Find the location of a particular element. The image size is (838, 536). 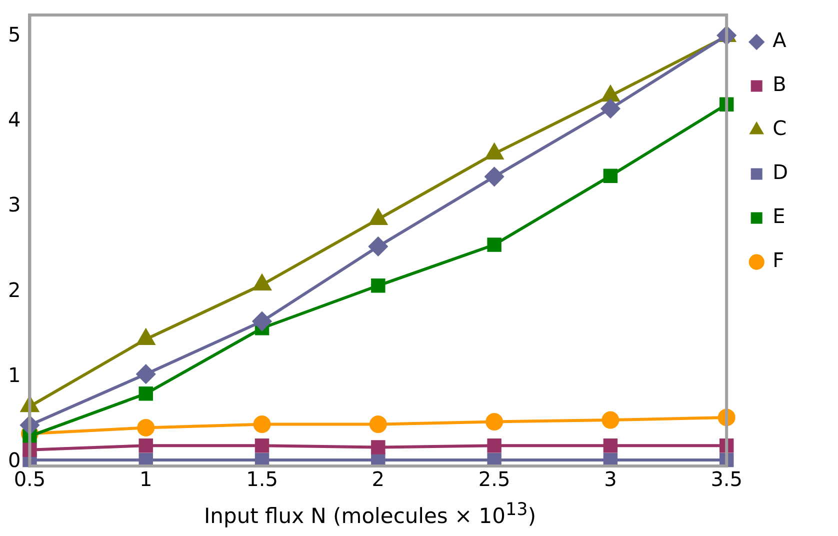

x-tick-label: 2.5 is located at coordinates (494, 479).